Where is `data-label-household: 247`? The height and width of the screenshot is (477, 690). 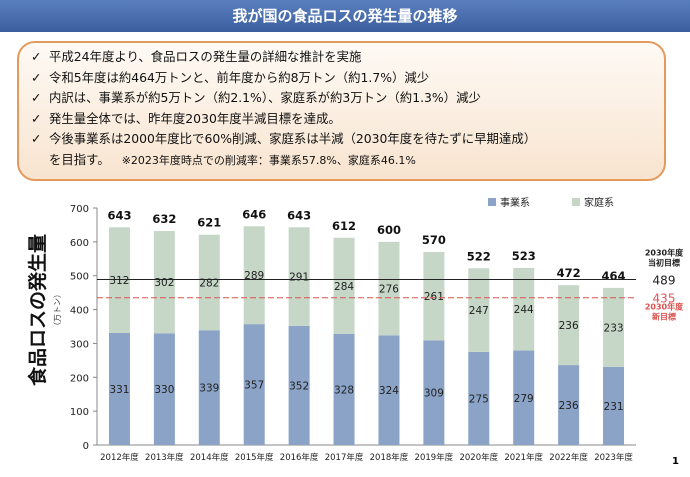
data-label-household: 247 is located at coordinates (479, 311).